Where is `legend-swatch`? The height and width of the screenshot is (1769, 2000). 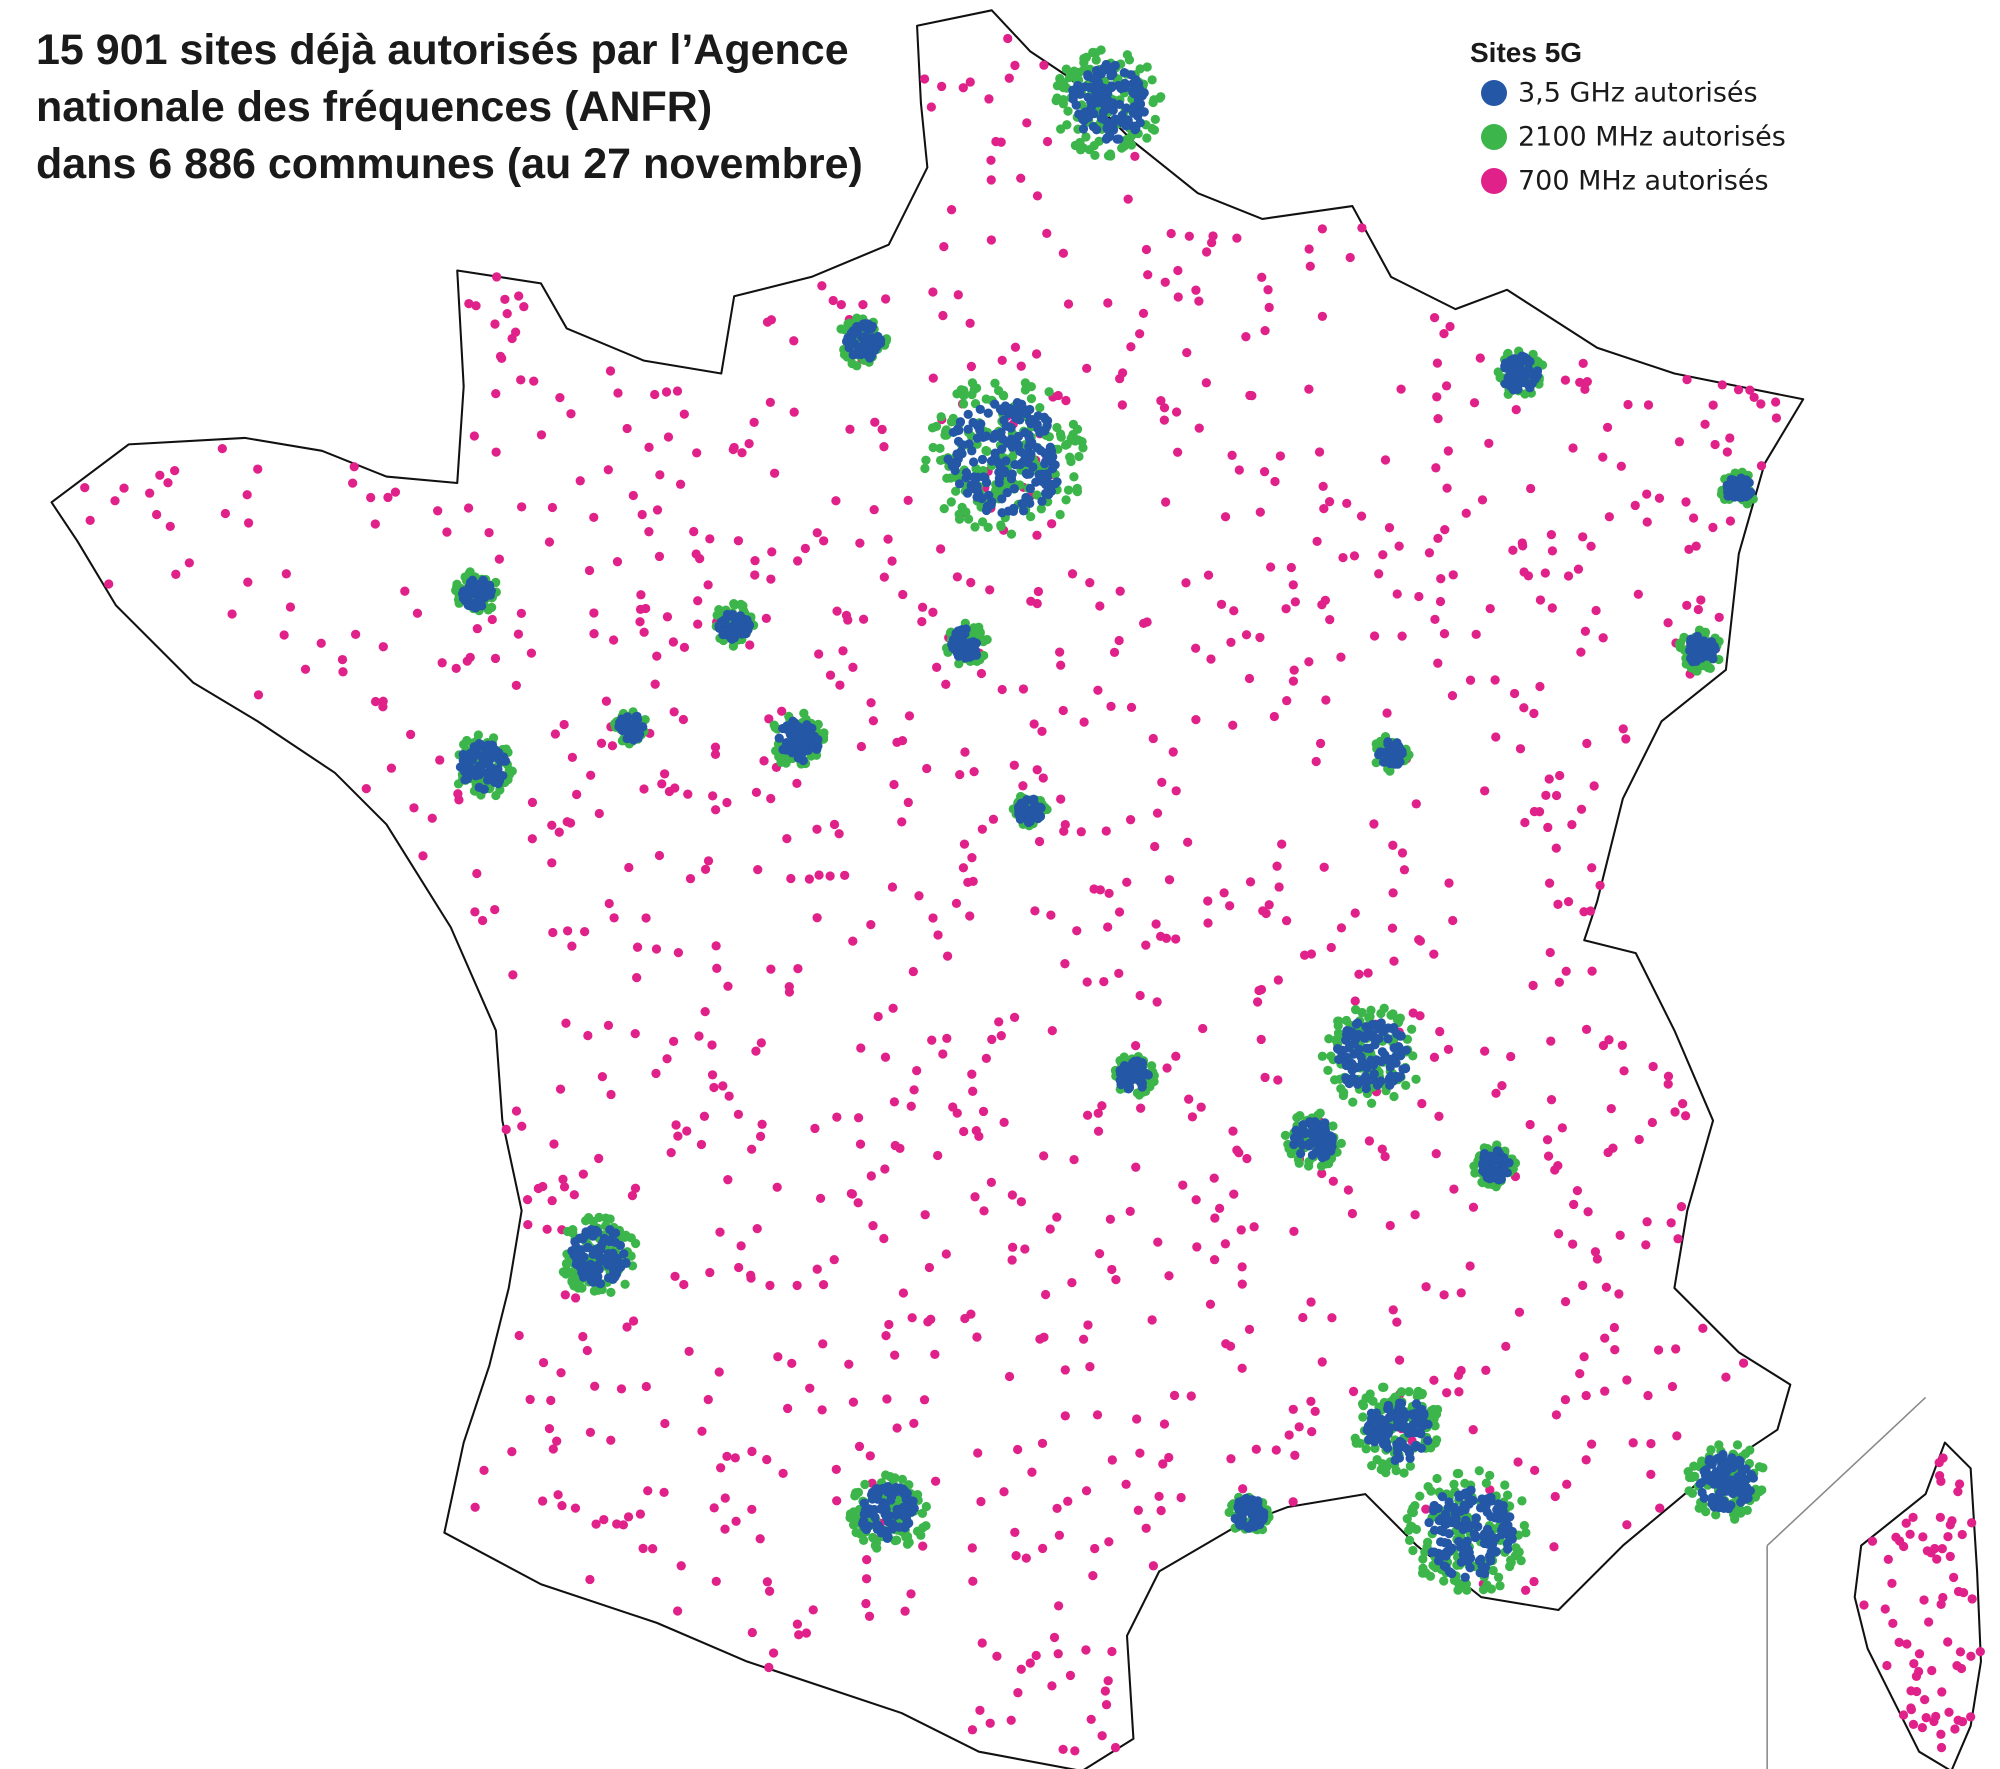 legend-swatch is located at coordinates (1494, 137).